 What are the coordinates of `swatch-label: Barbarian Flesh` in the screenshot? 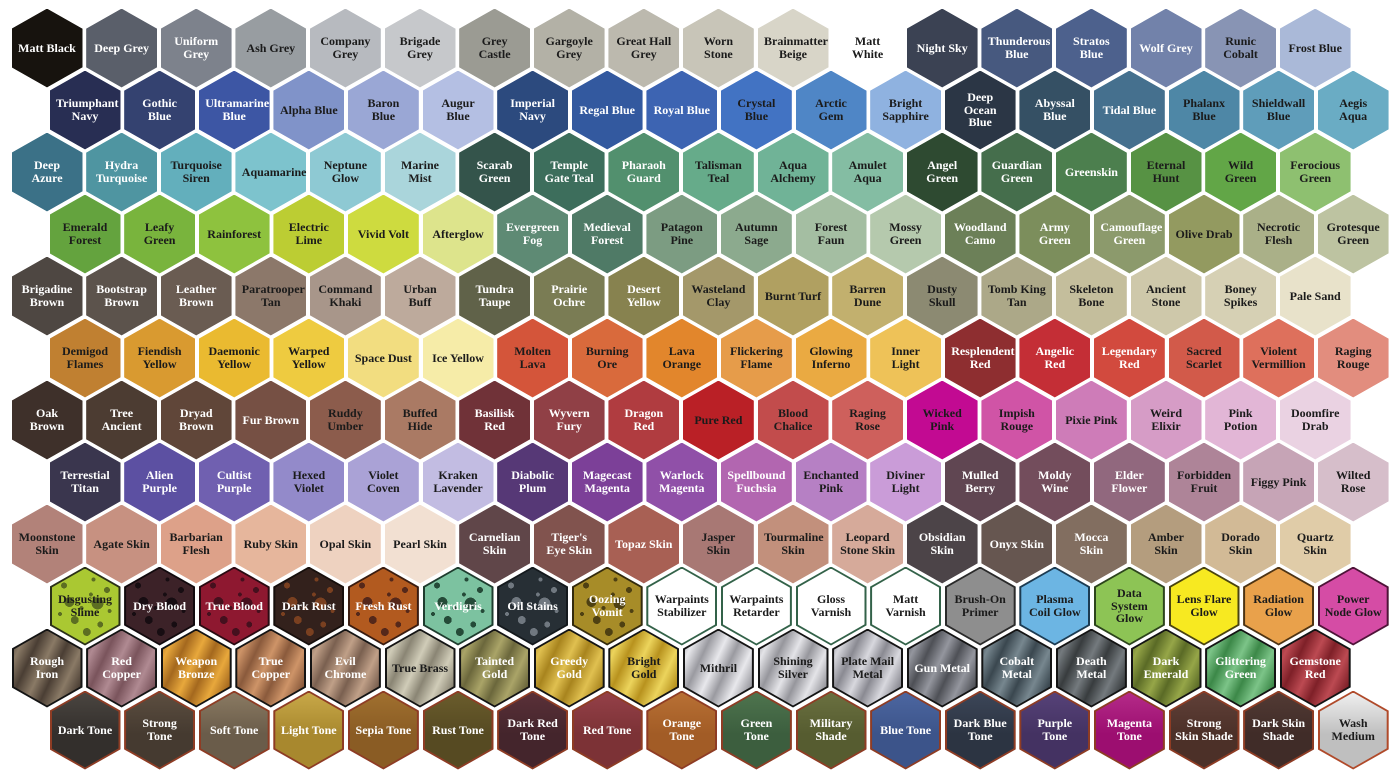 It's located at (196, 543).